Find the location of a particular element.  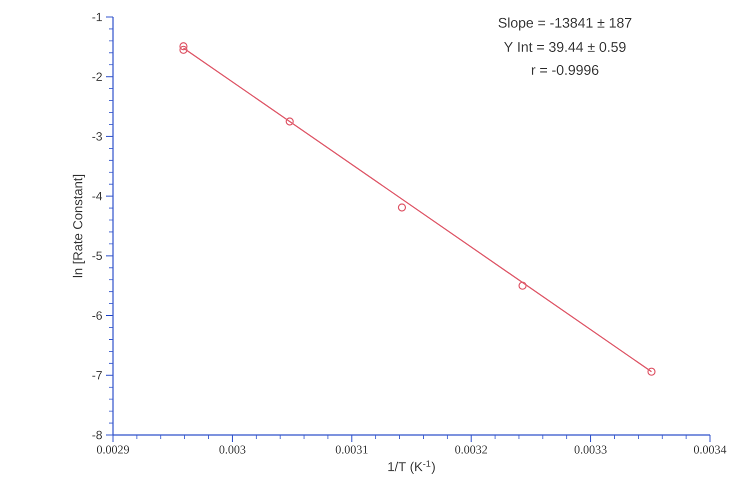

annotation: r = -0.9996 is located at coordinates (565, 70).